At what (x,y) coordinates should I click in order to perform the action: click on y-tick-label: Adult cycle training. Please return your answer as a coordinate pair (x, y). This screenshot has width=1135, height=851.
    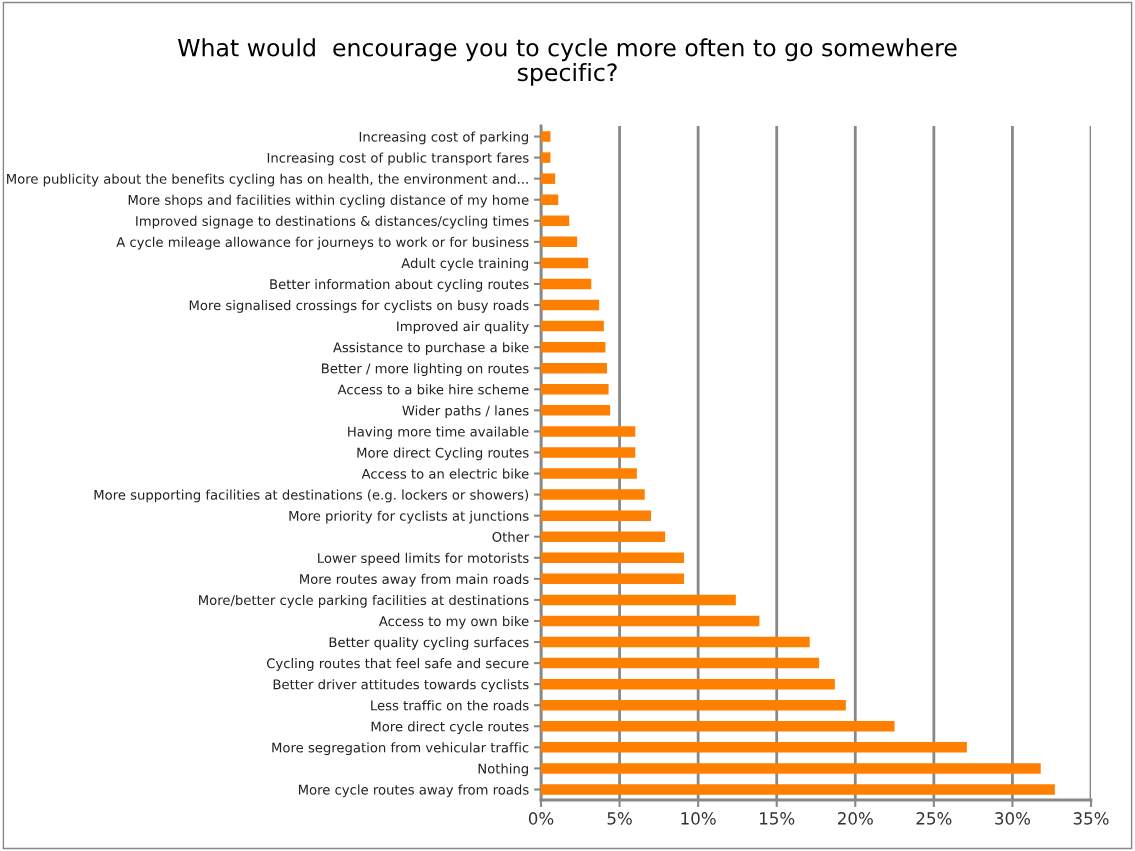
    Looking at the image, I should click on (464, 264).